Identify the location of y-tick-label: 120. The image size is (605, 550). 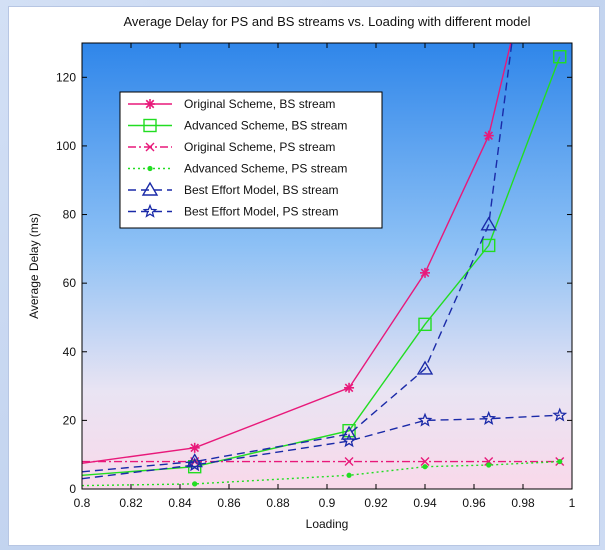
(66, 77).